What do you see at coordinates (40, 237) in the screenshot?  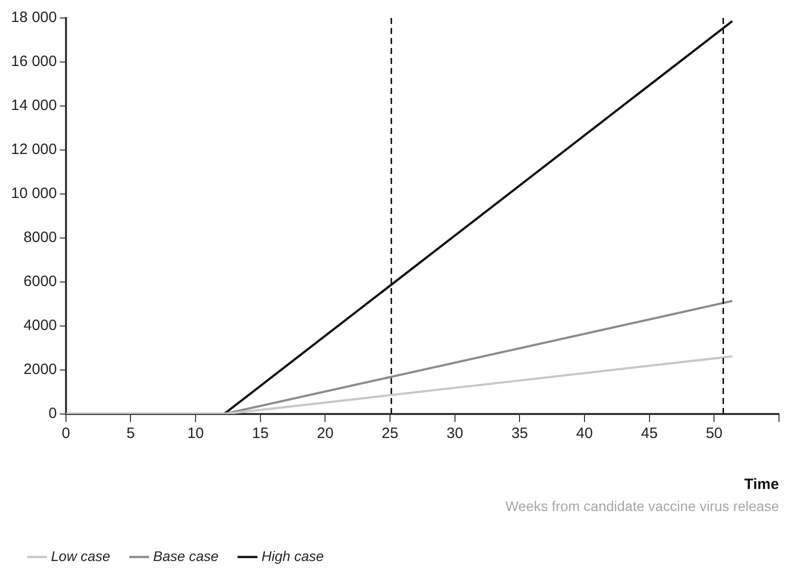 I see `y-tick-label: 8000` at bounding box center [40, 237].